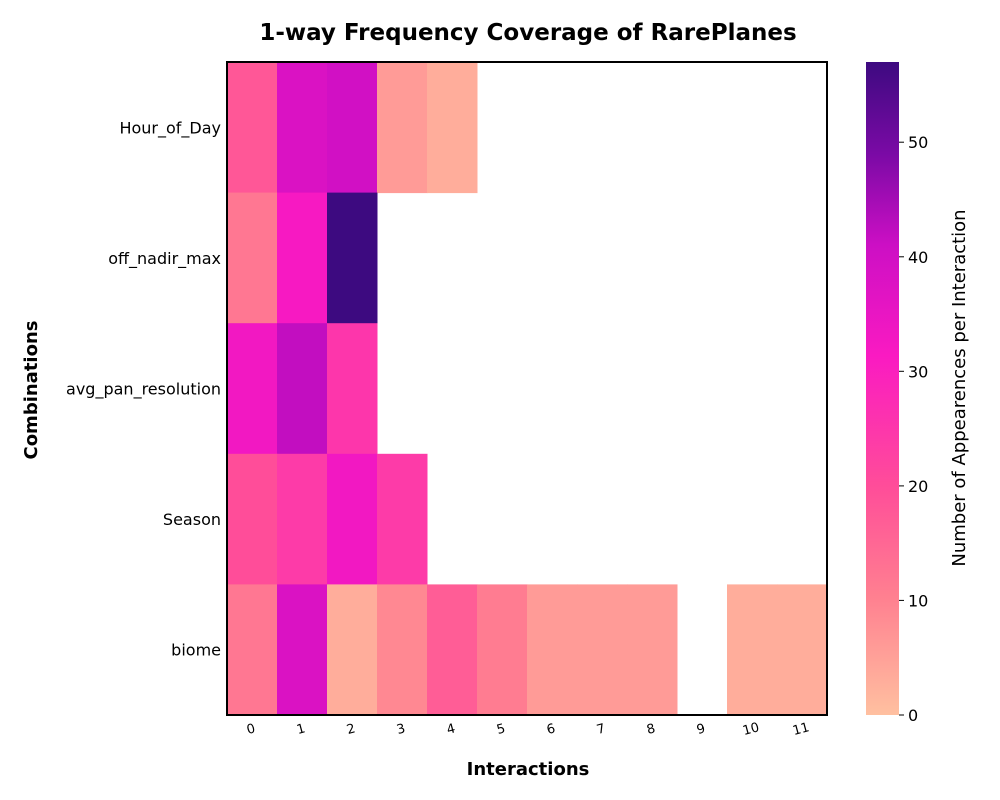 The width and height of the screenshot is (1000, 800). Describe the element at coordinates (527, 33) in the screenshot. I see `chart-title: 1-way Frequency Coverage of RarePlanes` at that location.